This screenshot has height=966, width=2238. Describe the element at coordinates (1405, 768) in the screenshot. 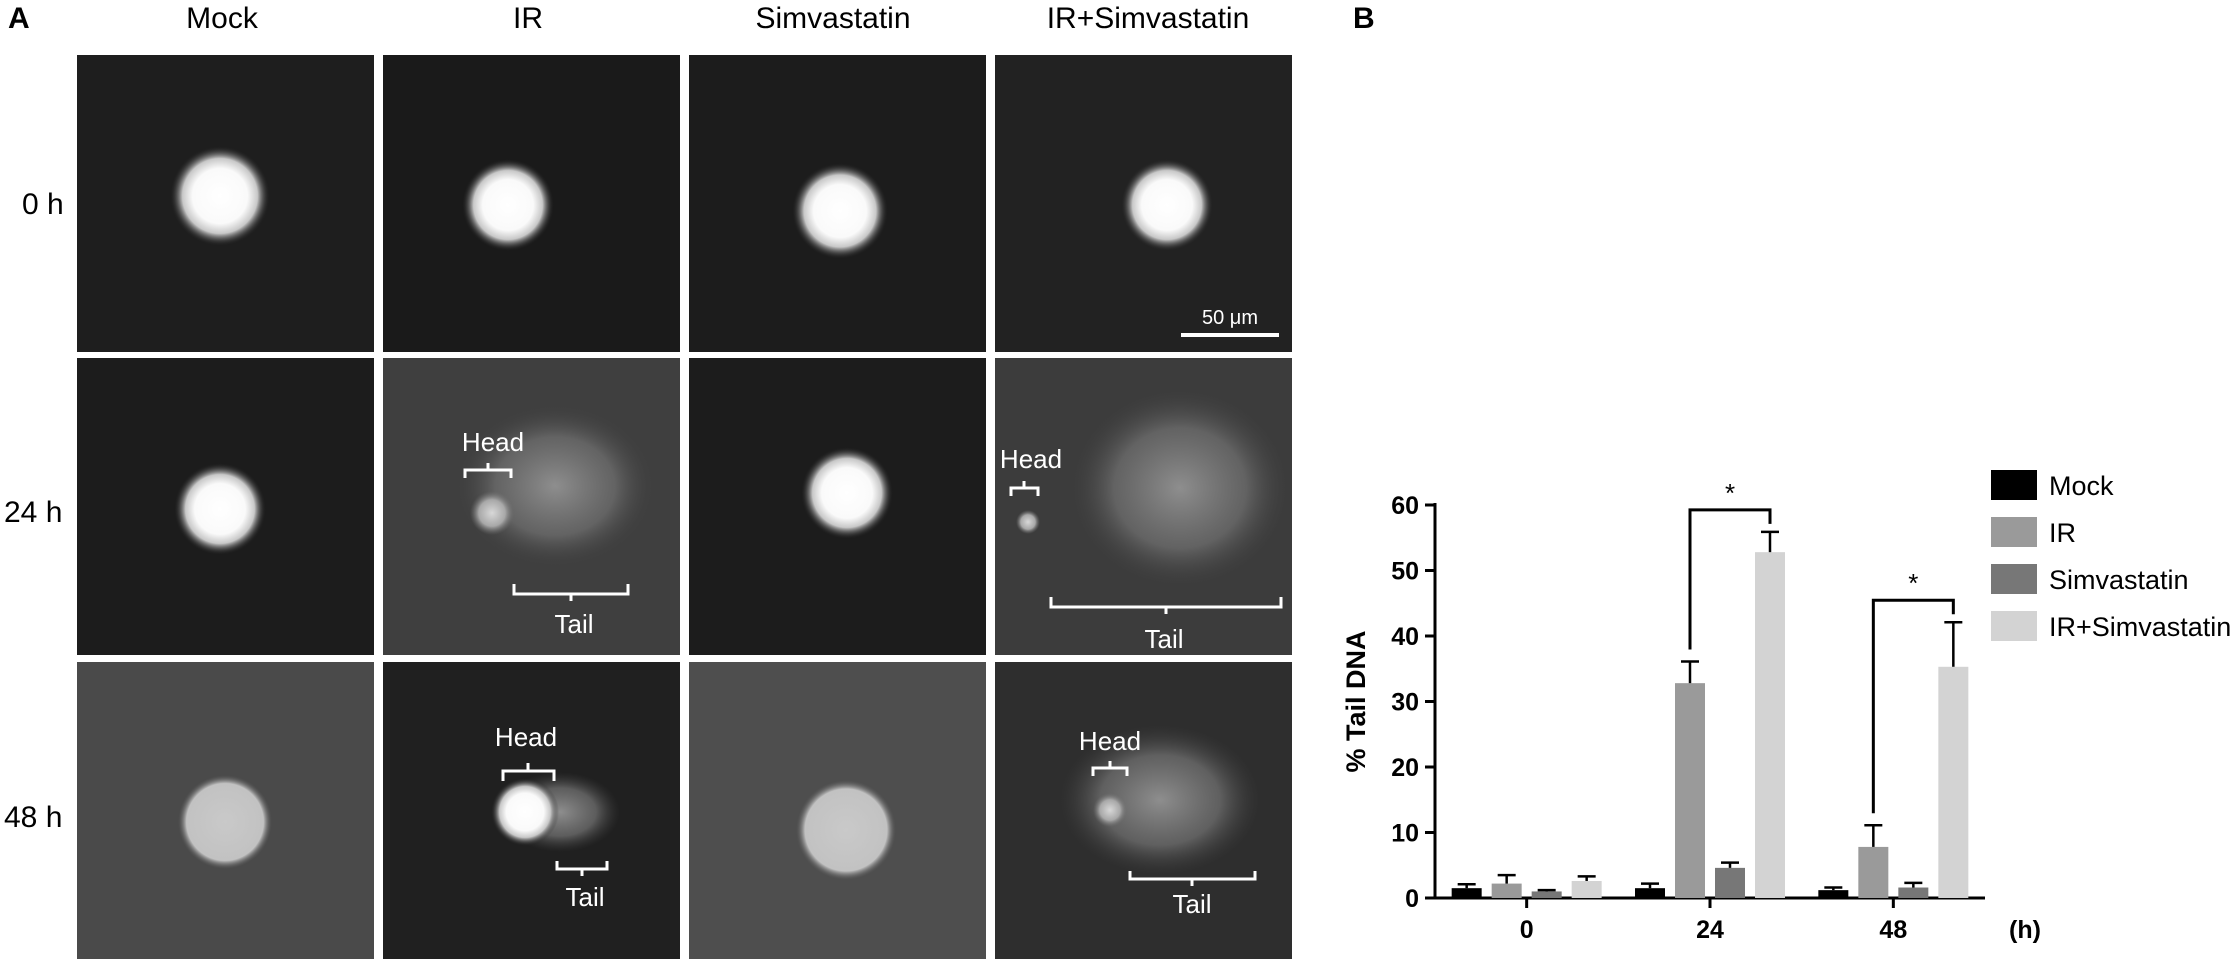

I see `y-tick-label: 20` at that location.